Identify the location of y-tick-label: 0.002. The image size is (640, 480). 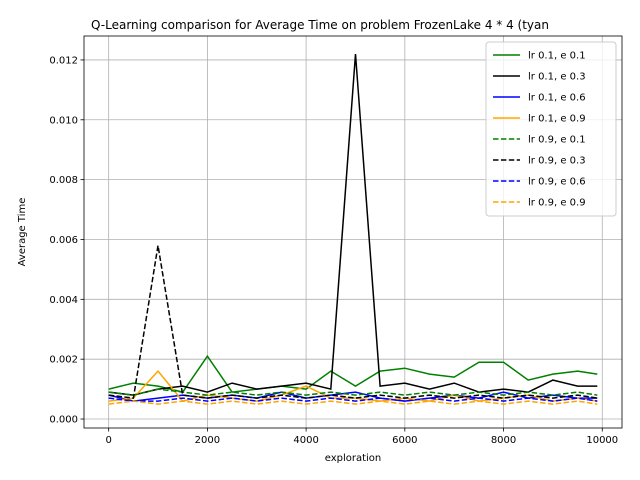
(63, 360).